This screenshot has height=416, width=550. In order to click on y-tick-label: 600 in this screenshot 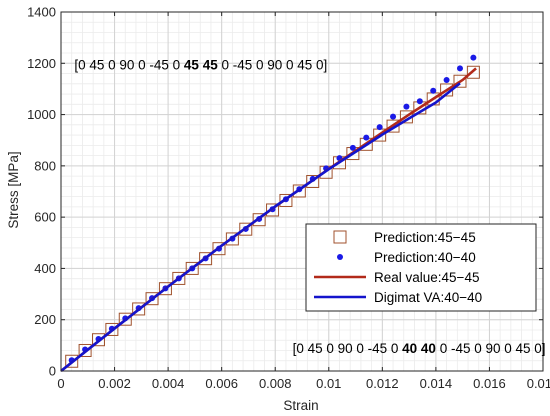, I will do `click(45, 217)`.